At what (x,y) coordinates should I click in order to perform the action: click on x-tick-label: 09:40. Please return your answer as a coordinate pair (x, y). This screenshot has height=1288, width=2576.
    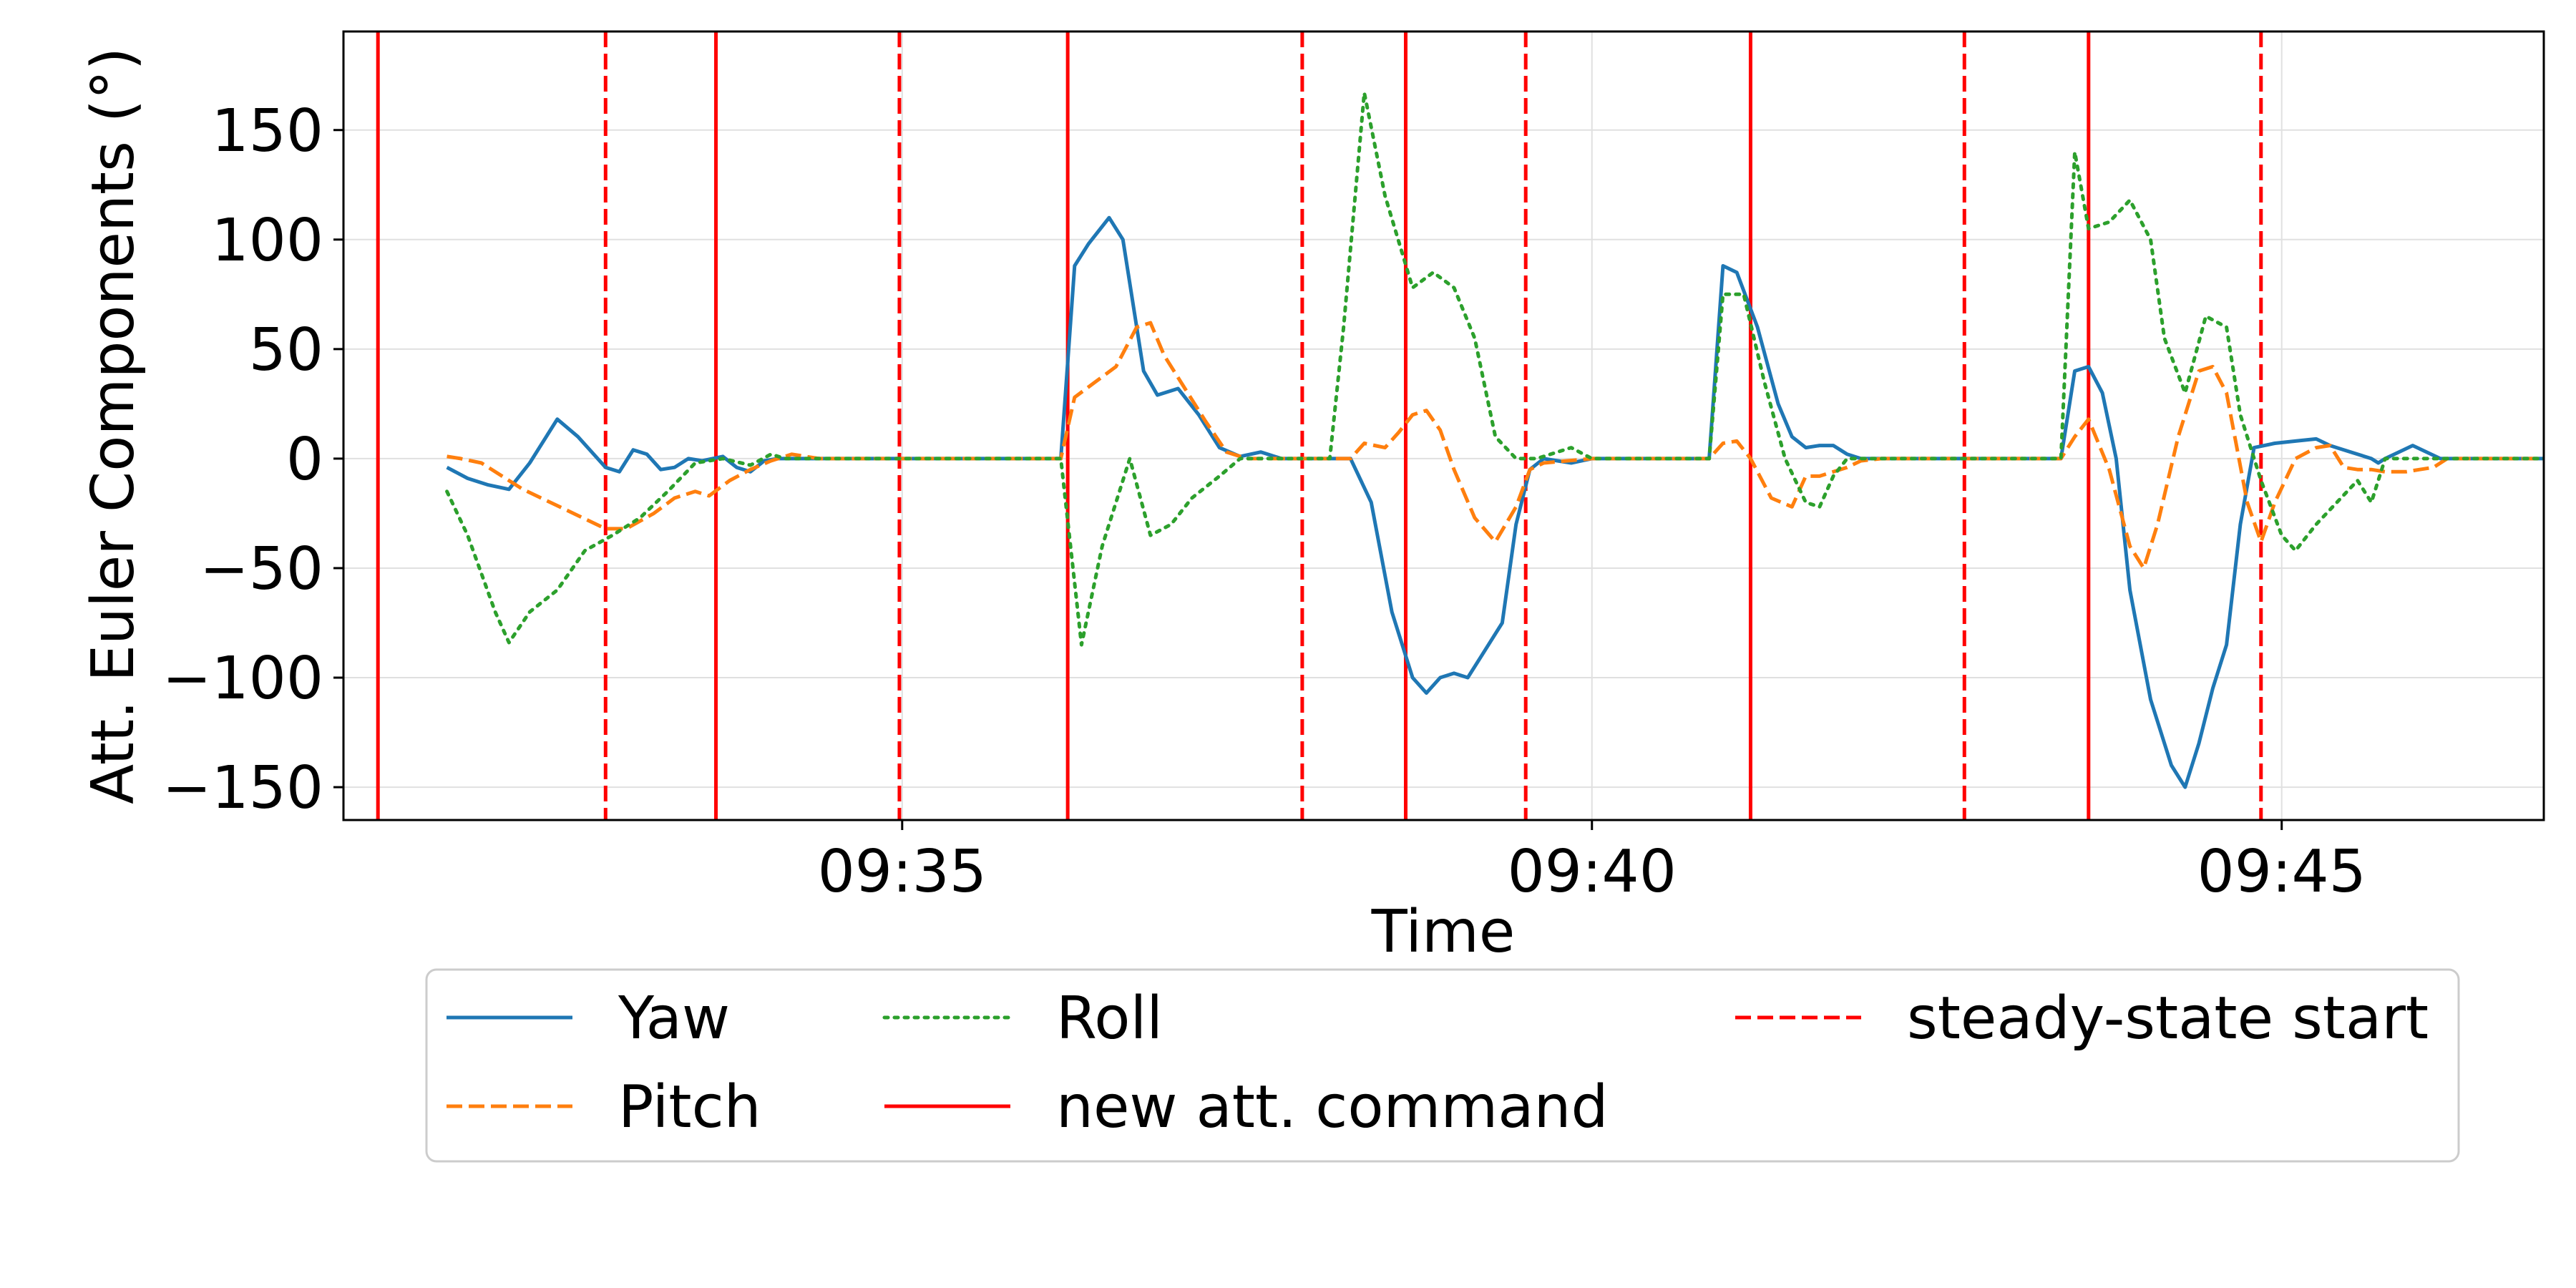
    Looking at the image, I should click on (1592, 872).